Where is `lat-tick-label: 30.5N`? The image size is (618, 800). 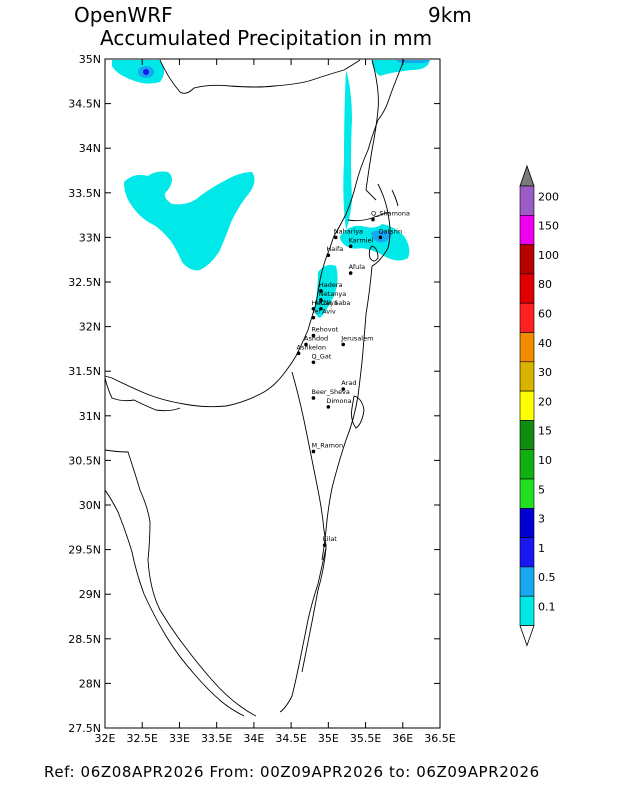 lat-tick-label: 30.5N is located at coordinates (84, 460).